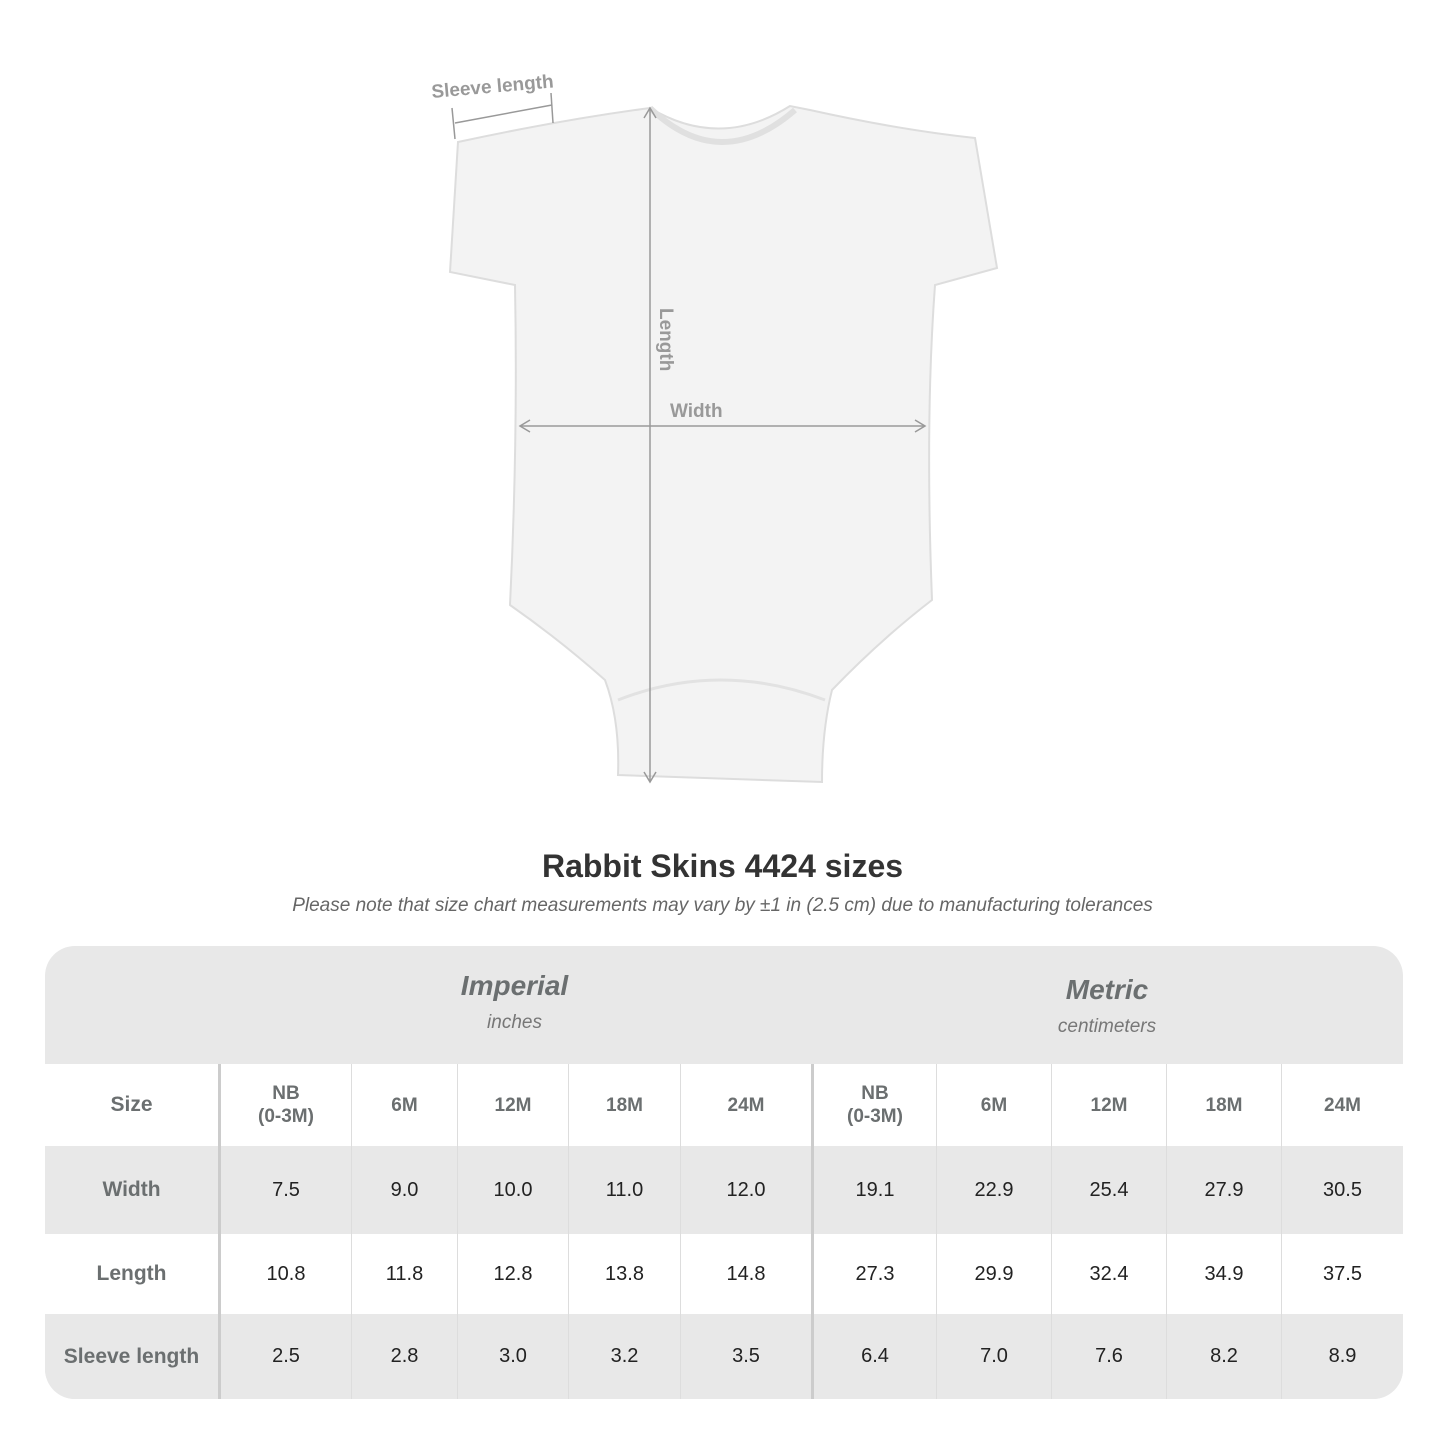 The height and width of the screenshot is (1445, 1445). What do you see at coordinates (1108, 1274) in the screenshot?
I see `measurement-cell: 32.4` at bounding box center [1108, 1274].